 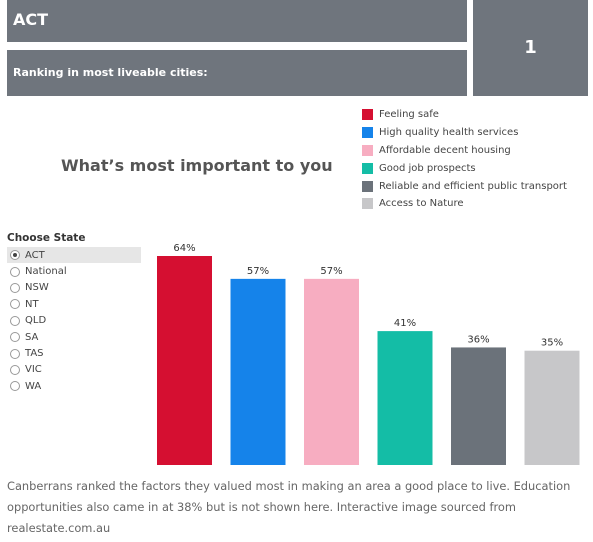 What do you see at coordinates (110, 72) in the screenshot?
I see `ranking-label: Ranking in most liveable cities:` at bounding box center [110, 72].